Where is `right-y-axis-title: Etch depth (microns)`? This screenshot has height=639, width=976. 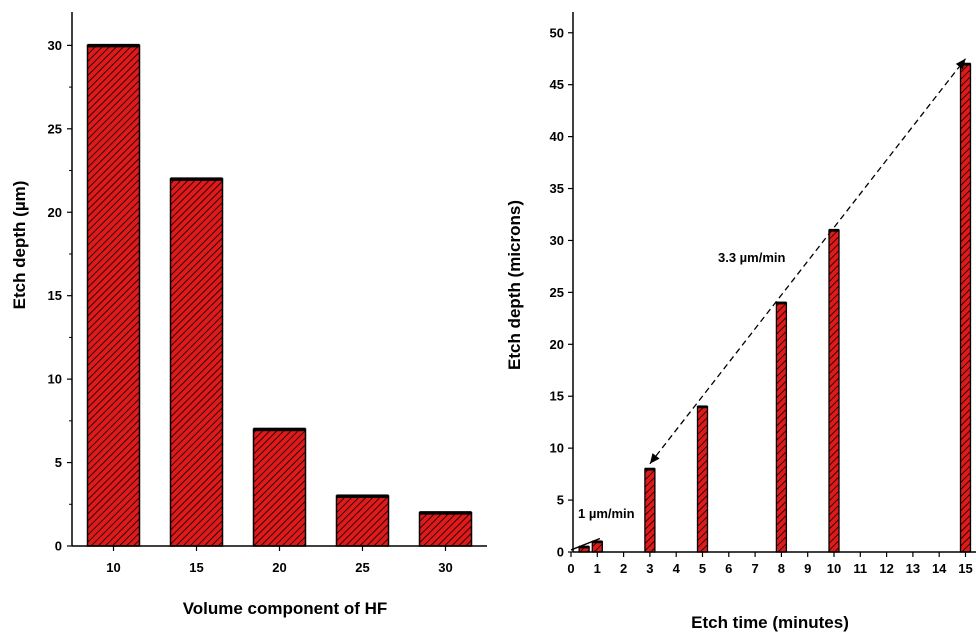
right-y-axis-title: Etch depth (microns) is located at coordinates (514, 285).